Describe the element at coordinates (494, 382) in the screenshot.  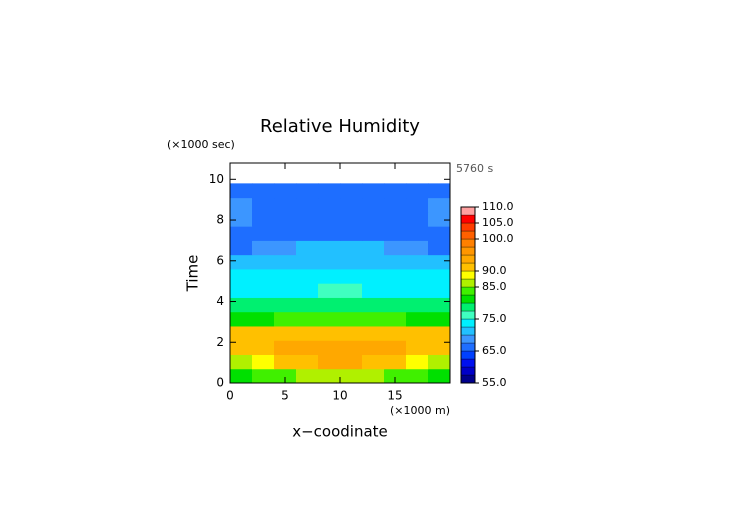
I see `colorbar-tick-label: 55.0` at that location.